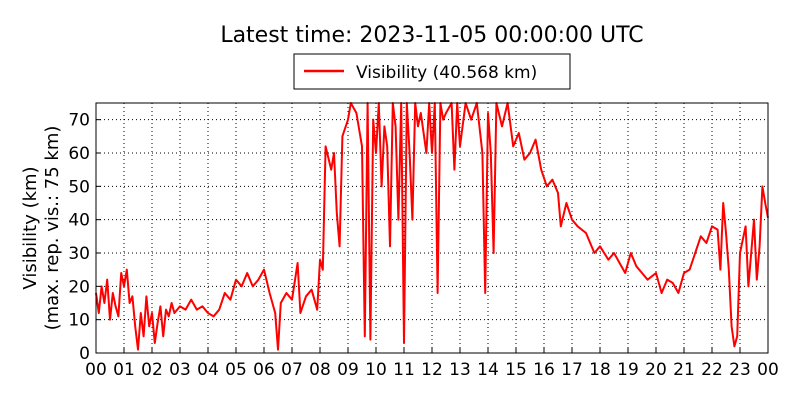 This screenshot has width=800, height=404. I want to click on x-tick-label: 05, so click(236, 370).